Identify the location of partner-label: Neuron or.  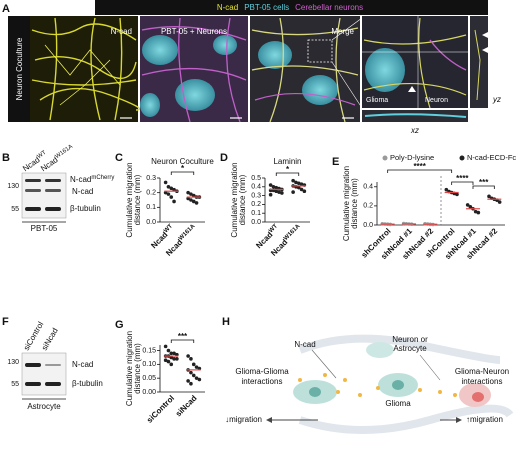
(410, 339).